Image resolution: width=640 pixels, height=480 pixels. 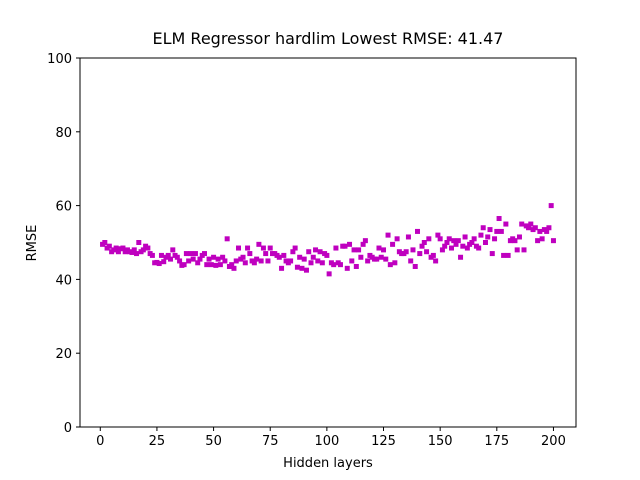 What do you see at coordinates (328, 38) in the screenshot?
I see `chart-title: ELM Regressor hardlim Lowest RMSE: 41.47` at bounding box center [328, 38].